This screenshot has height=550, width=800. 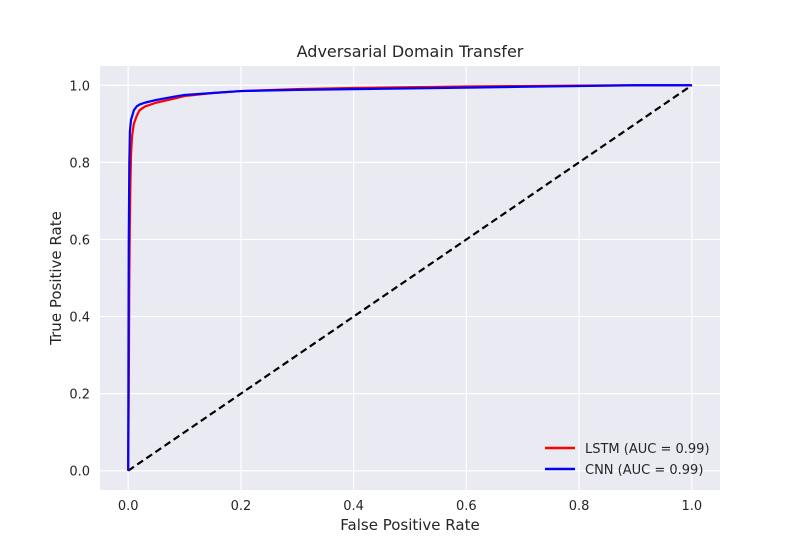 I want to click on x-tick-label: 0.0, so click(x=128, y=506).